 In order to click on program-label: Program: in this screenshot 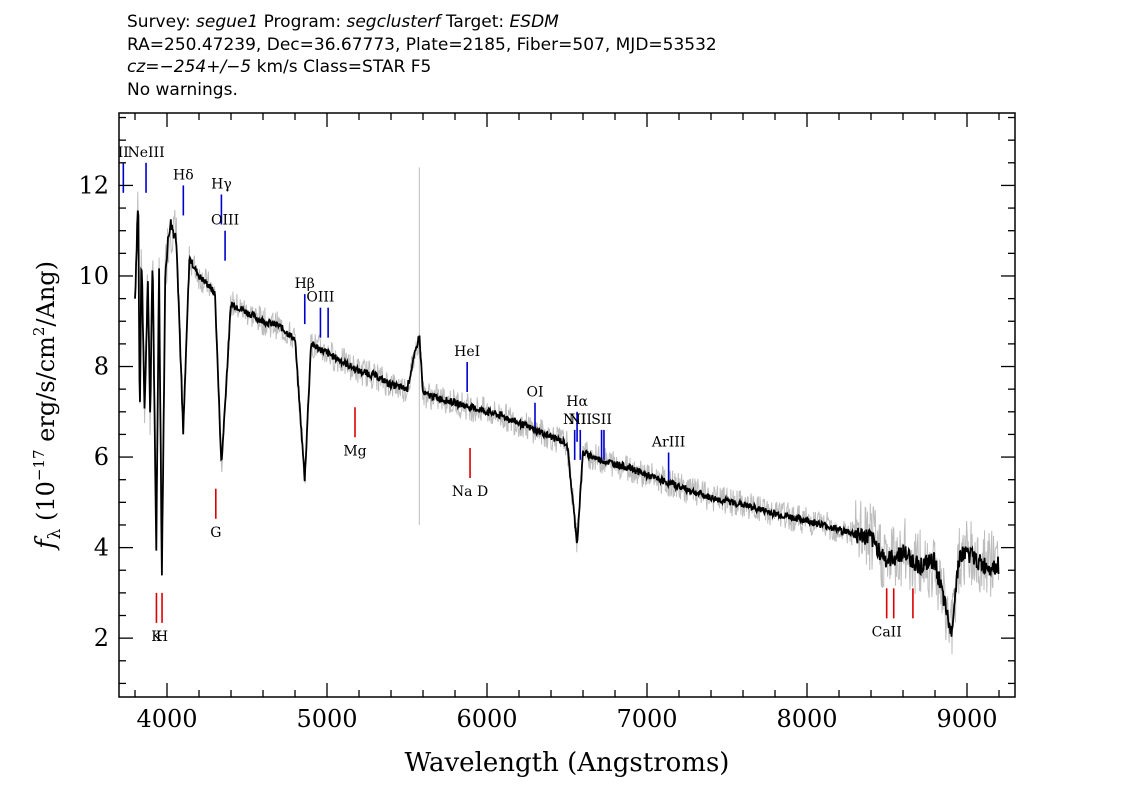, I will do `click(302, 22)`.